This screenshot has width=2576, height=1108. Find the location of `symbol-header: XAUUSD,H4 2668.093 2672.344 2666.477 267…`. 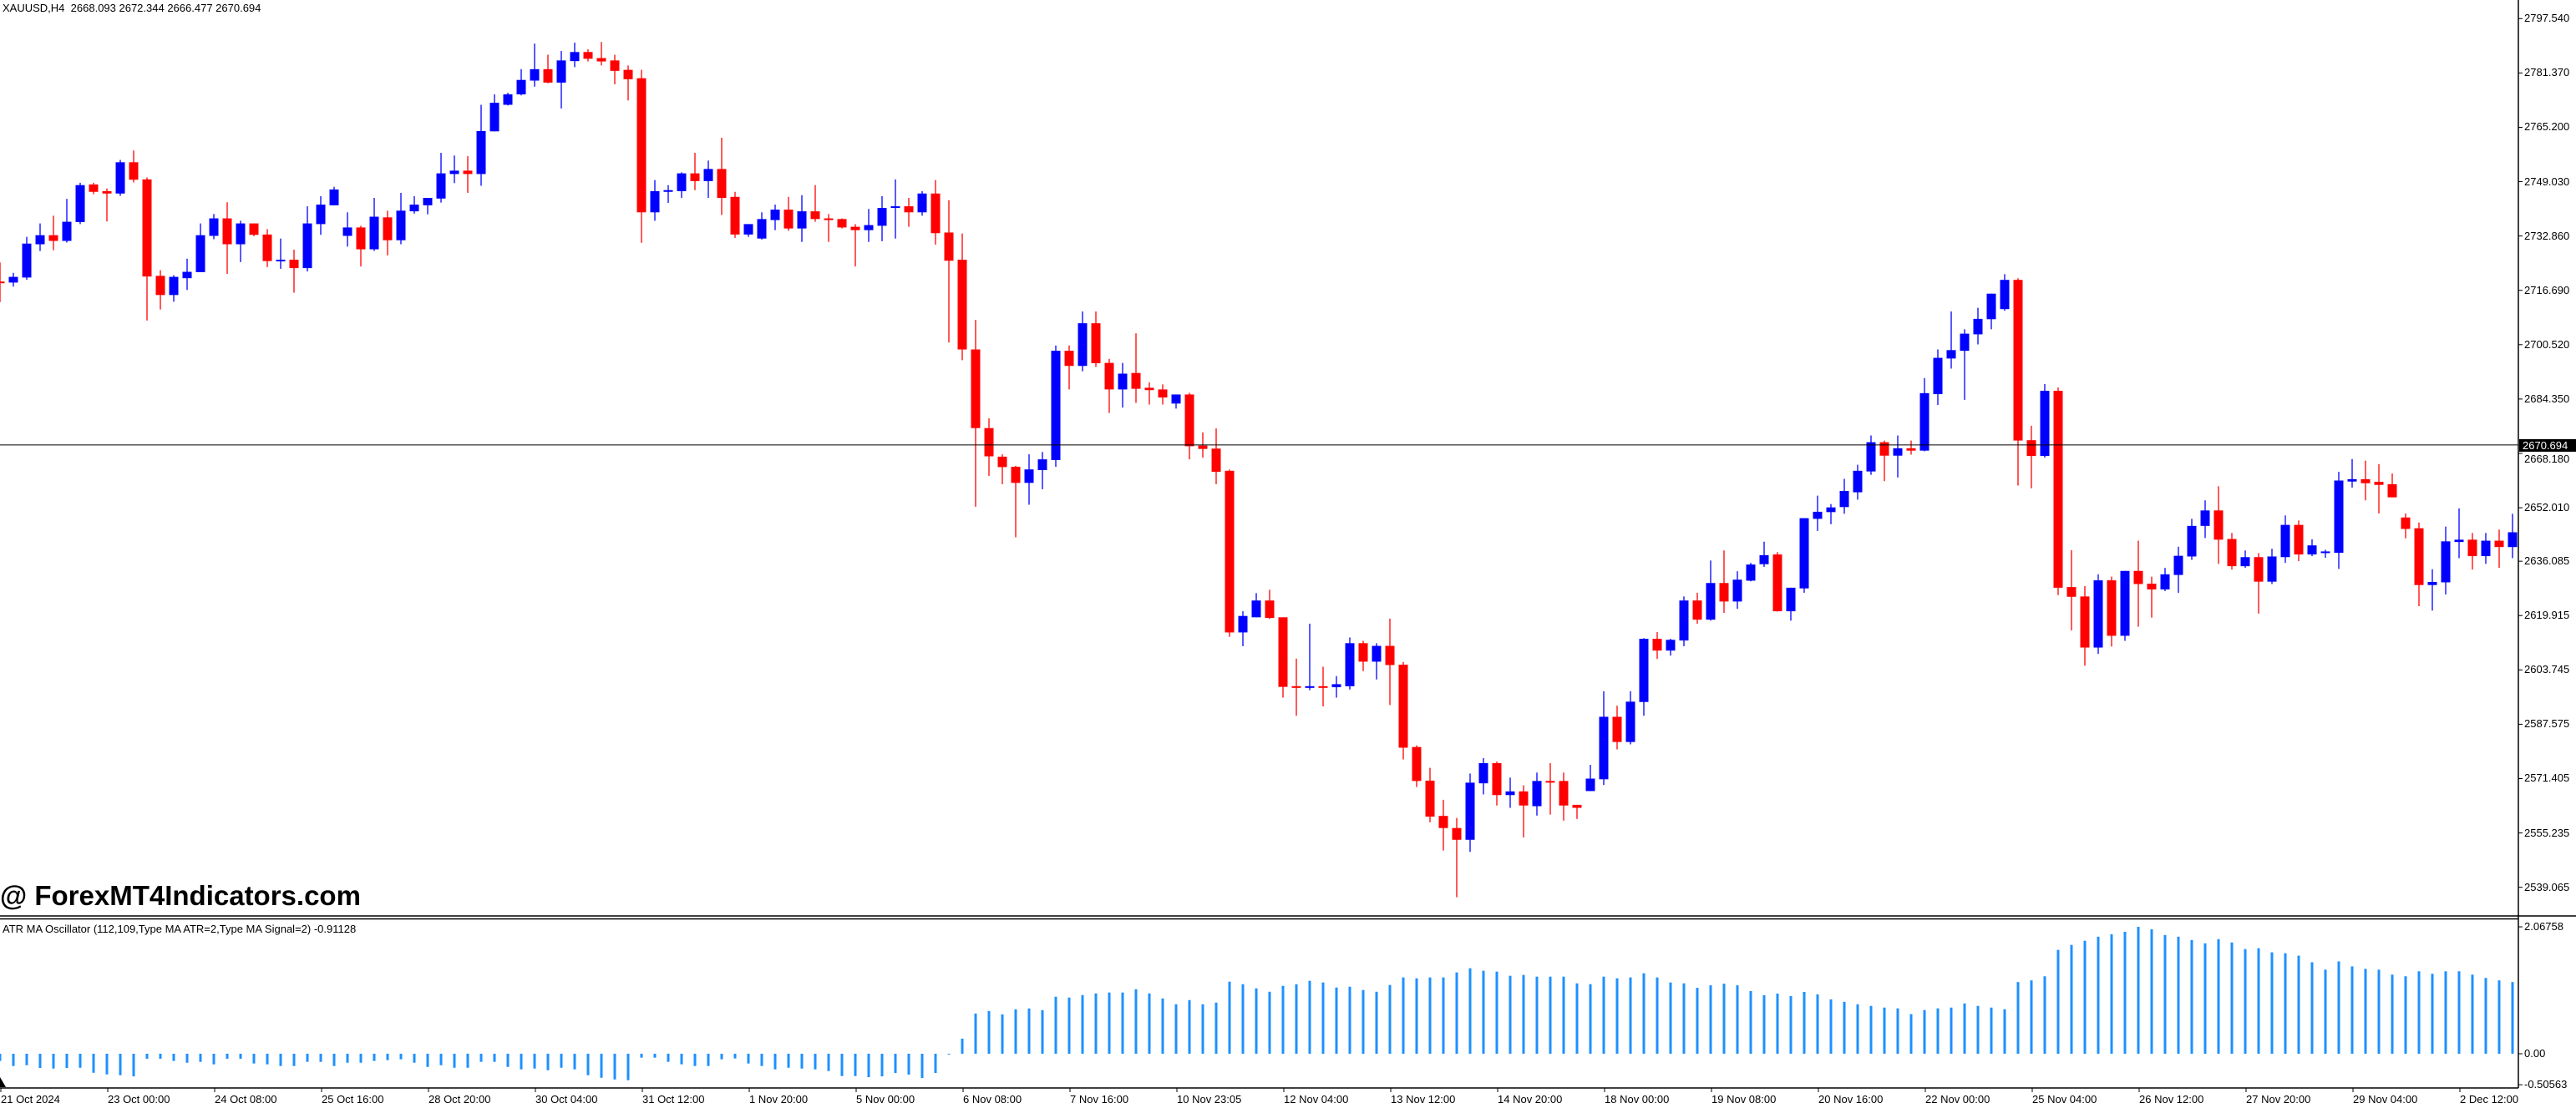

symbol-header: XAUUSD,H4 2668.093 2672.344 2666.477 267… is located at coordinates (132, 8).